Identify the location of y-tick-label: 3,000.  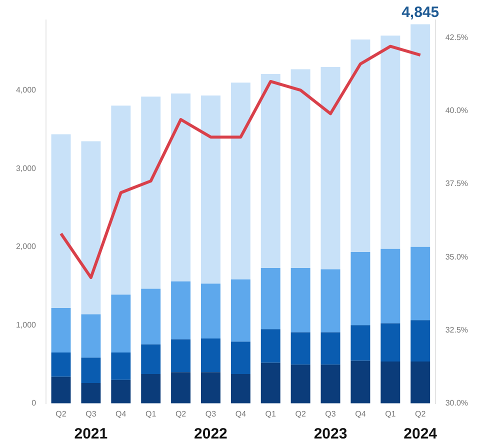
(26, 168).